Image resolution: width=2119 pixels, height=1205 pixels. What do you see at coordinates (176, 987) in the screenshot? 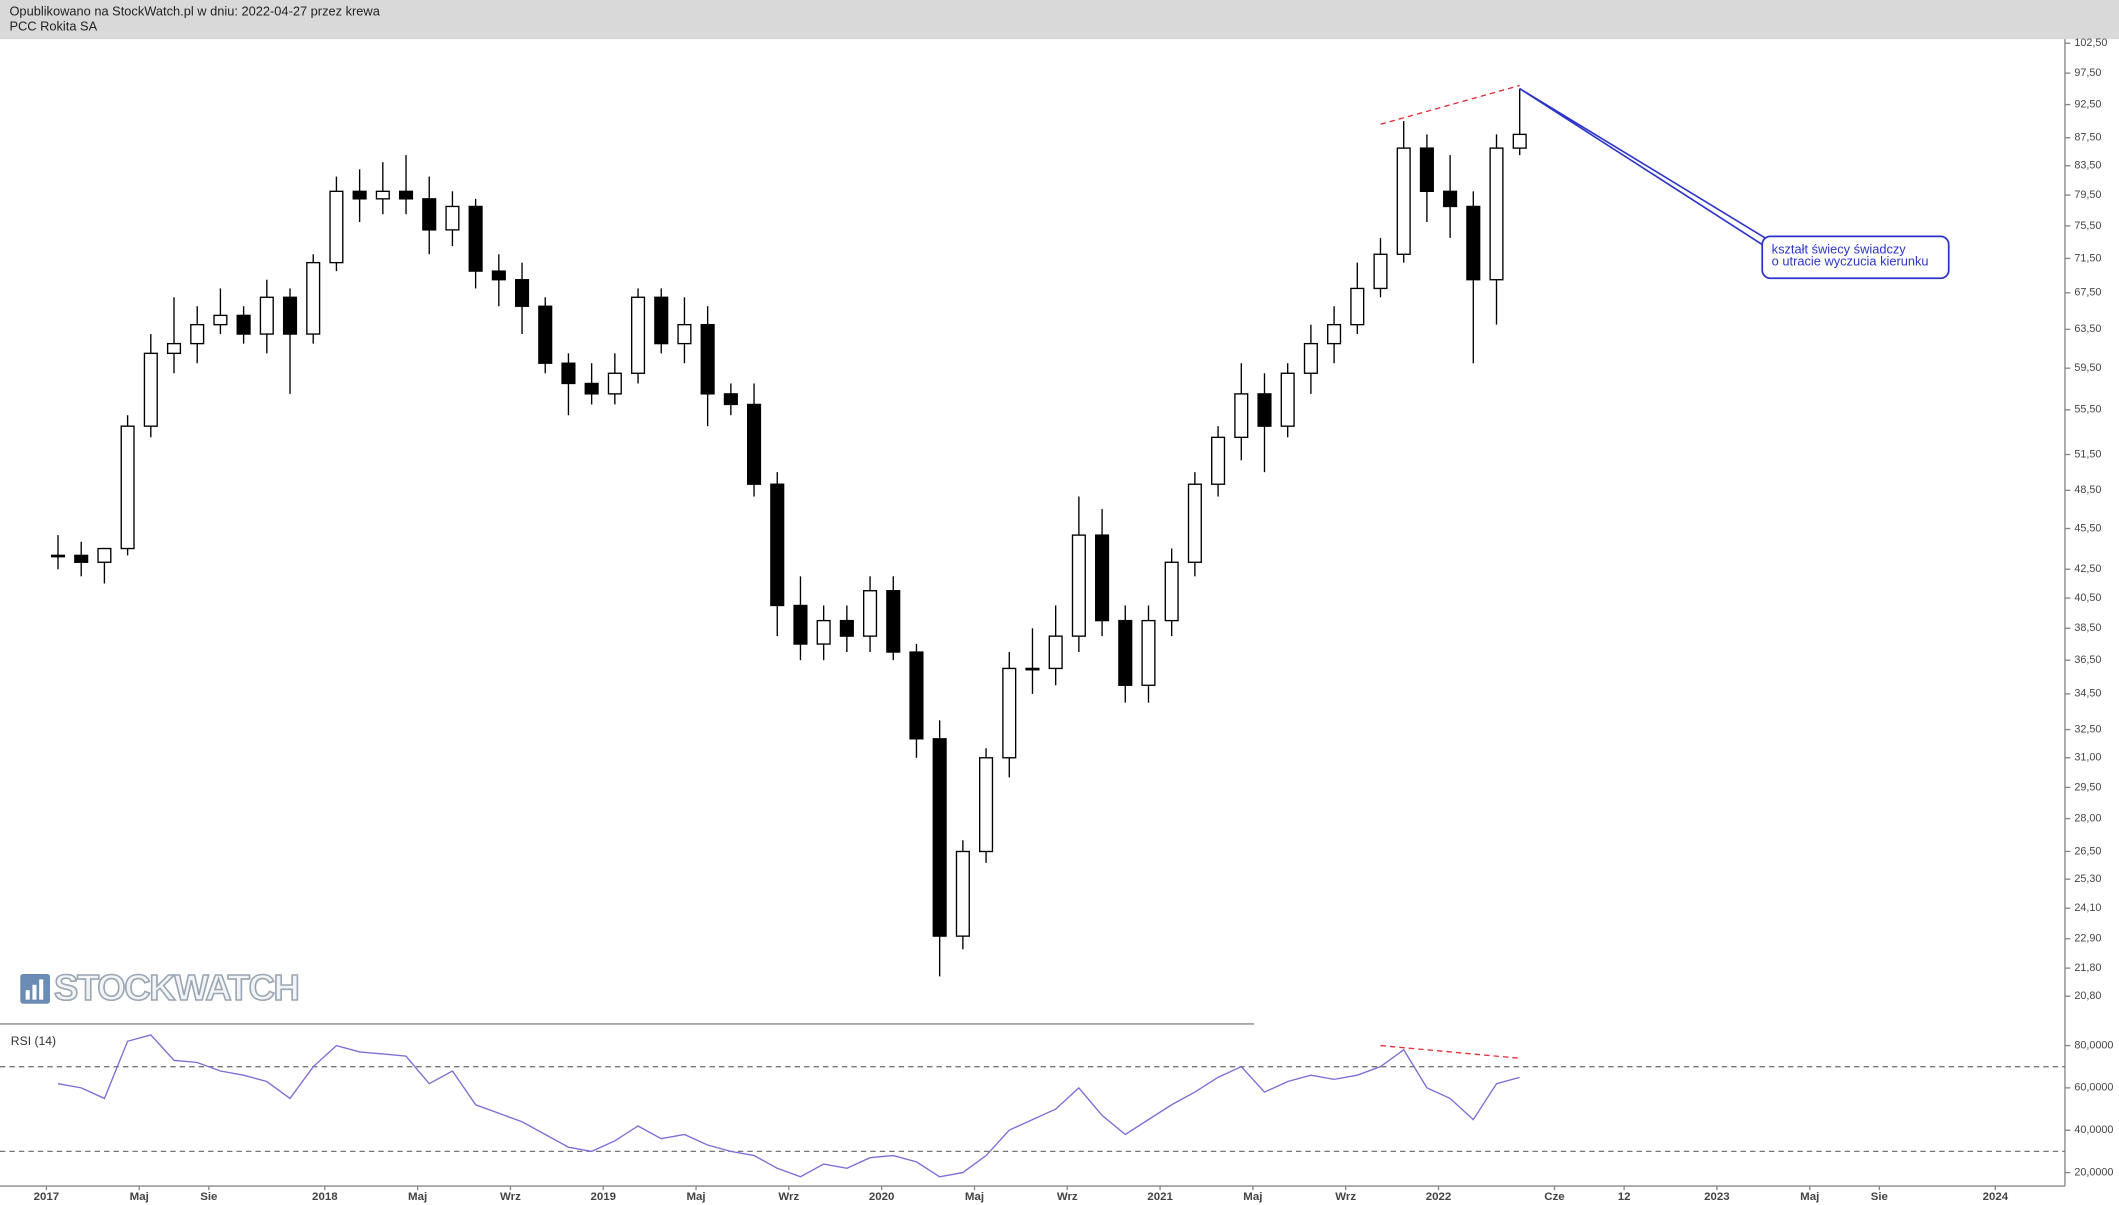
I see `watermark-text: STOCKWATCH` at bounding box center [176, 987].